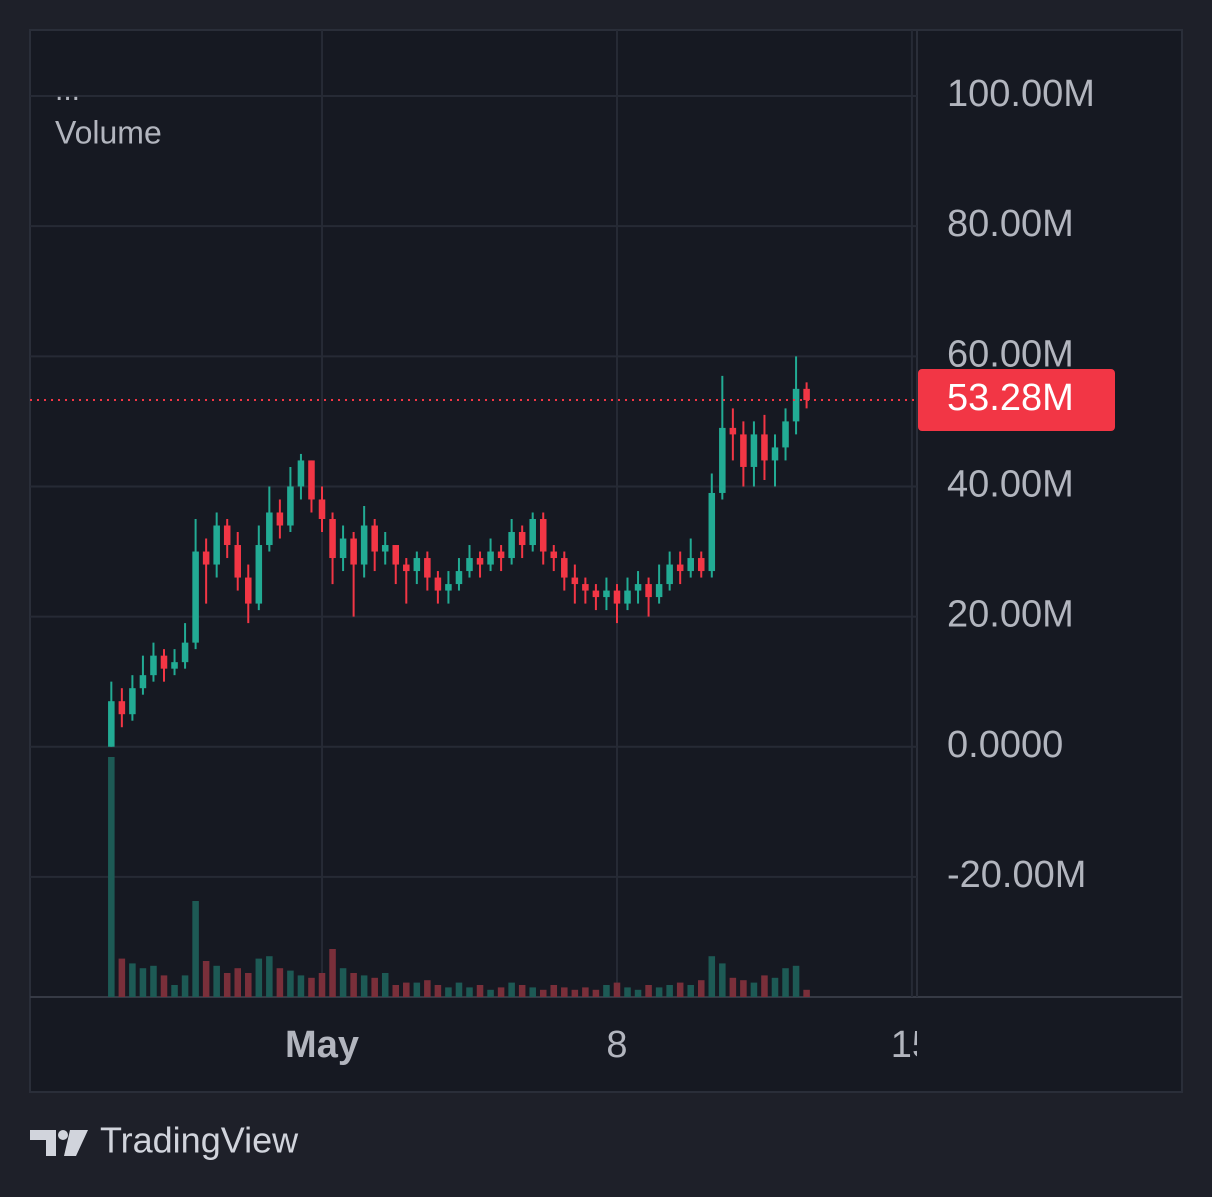  Describe the element at coordinates (601, 1045) in the screenshot. I see `x-tick-labels: May 8 15` at that location.